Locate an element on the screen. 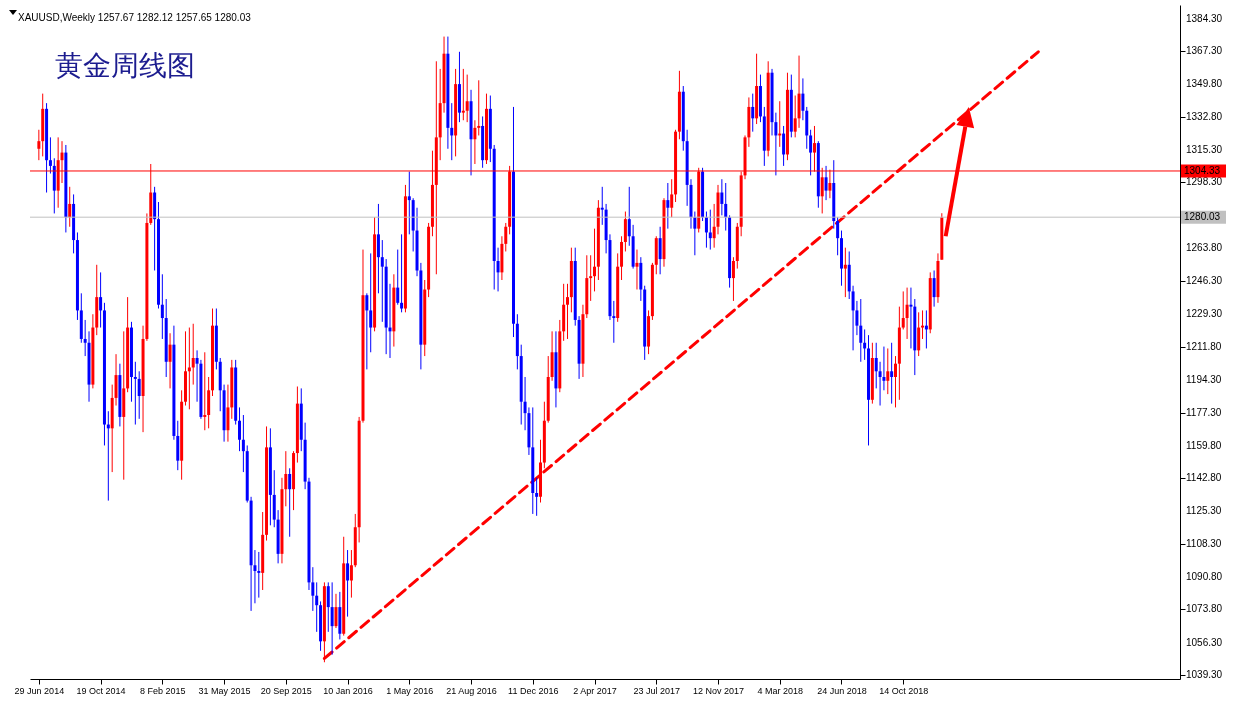 This screenshot has height=705, width=1237. y-tick-label: 1090.80 is located at coordinates (1204, 577).